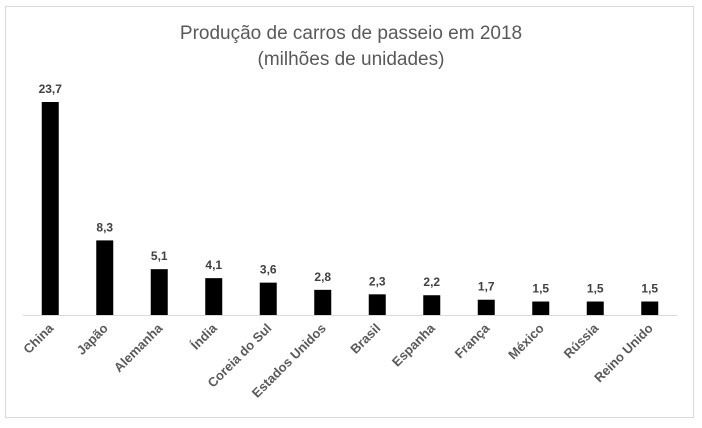  Describe the element at coordinates (413, 344) in the screenshot. I see `category-label: Espanha` at that location.